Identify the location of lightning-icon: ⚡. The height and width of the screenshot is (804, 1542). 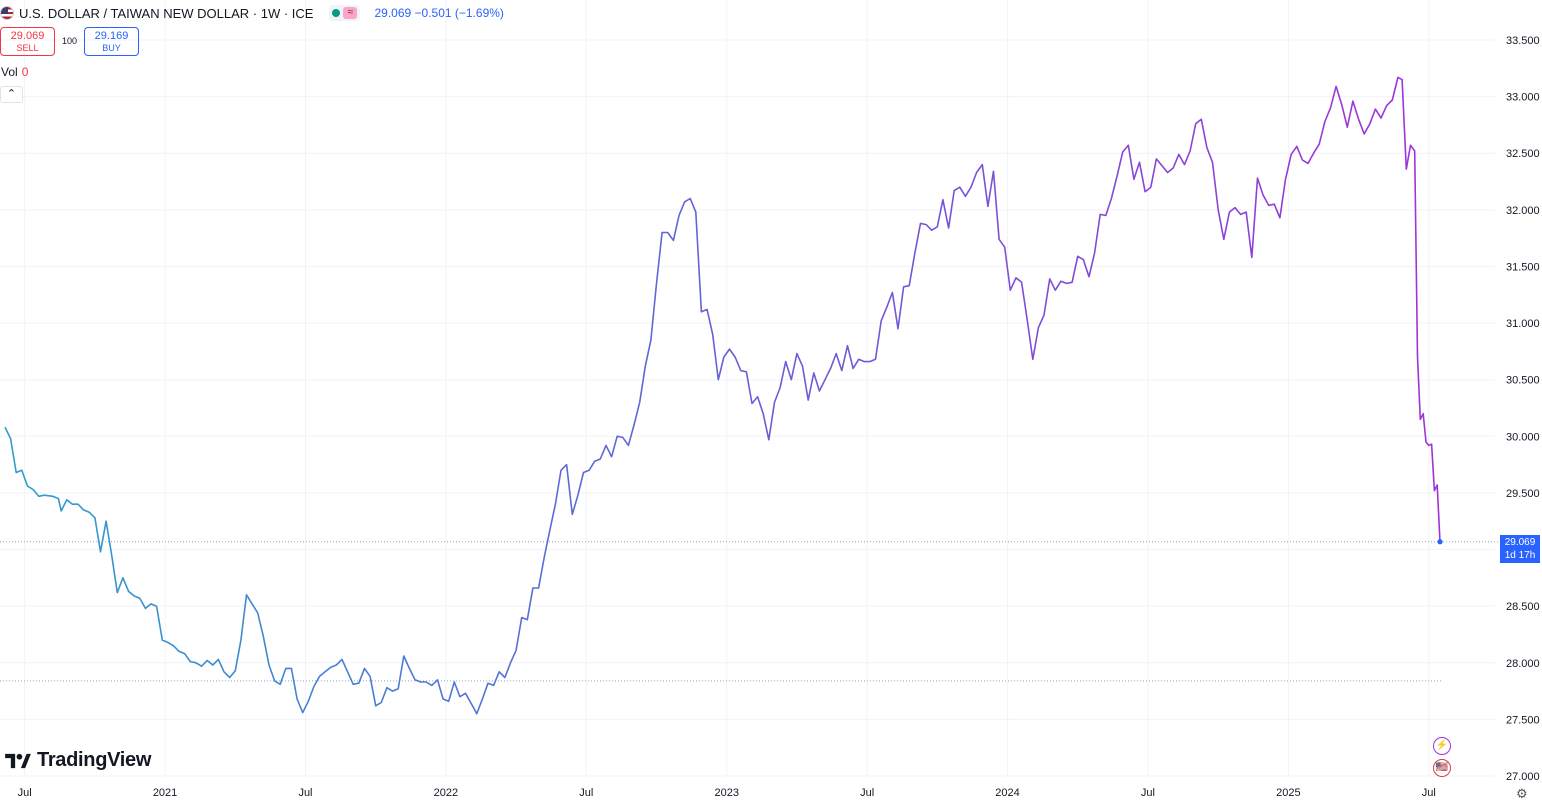
(1442, 746).